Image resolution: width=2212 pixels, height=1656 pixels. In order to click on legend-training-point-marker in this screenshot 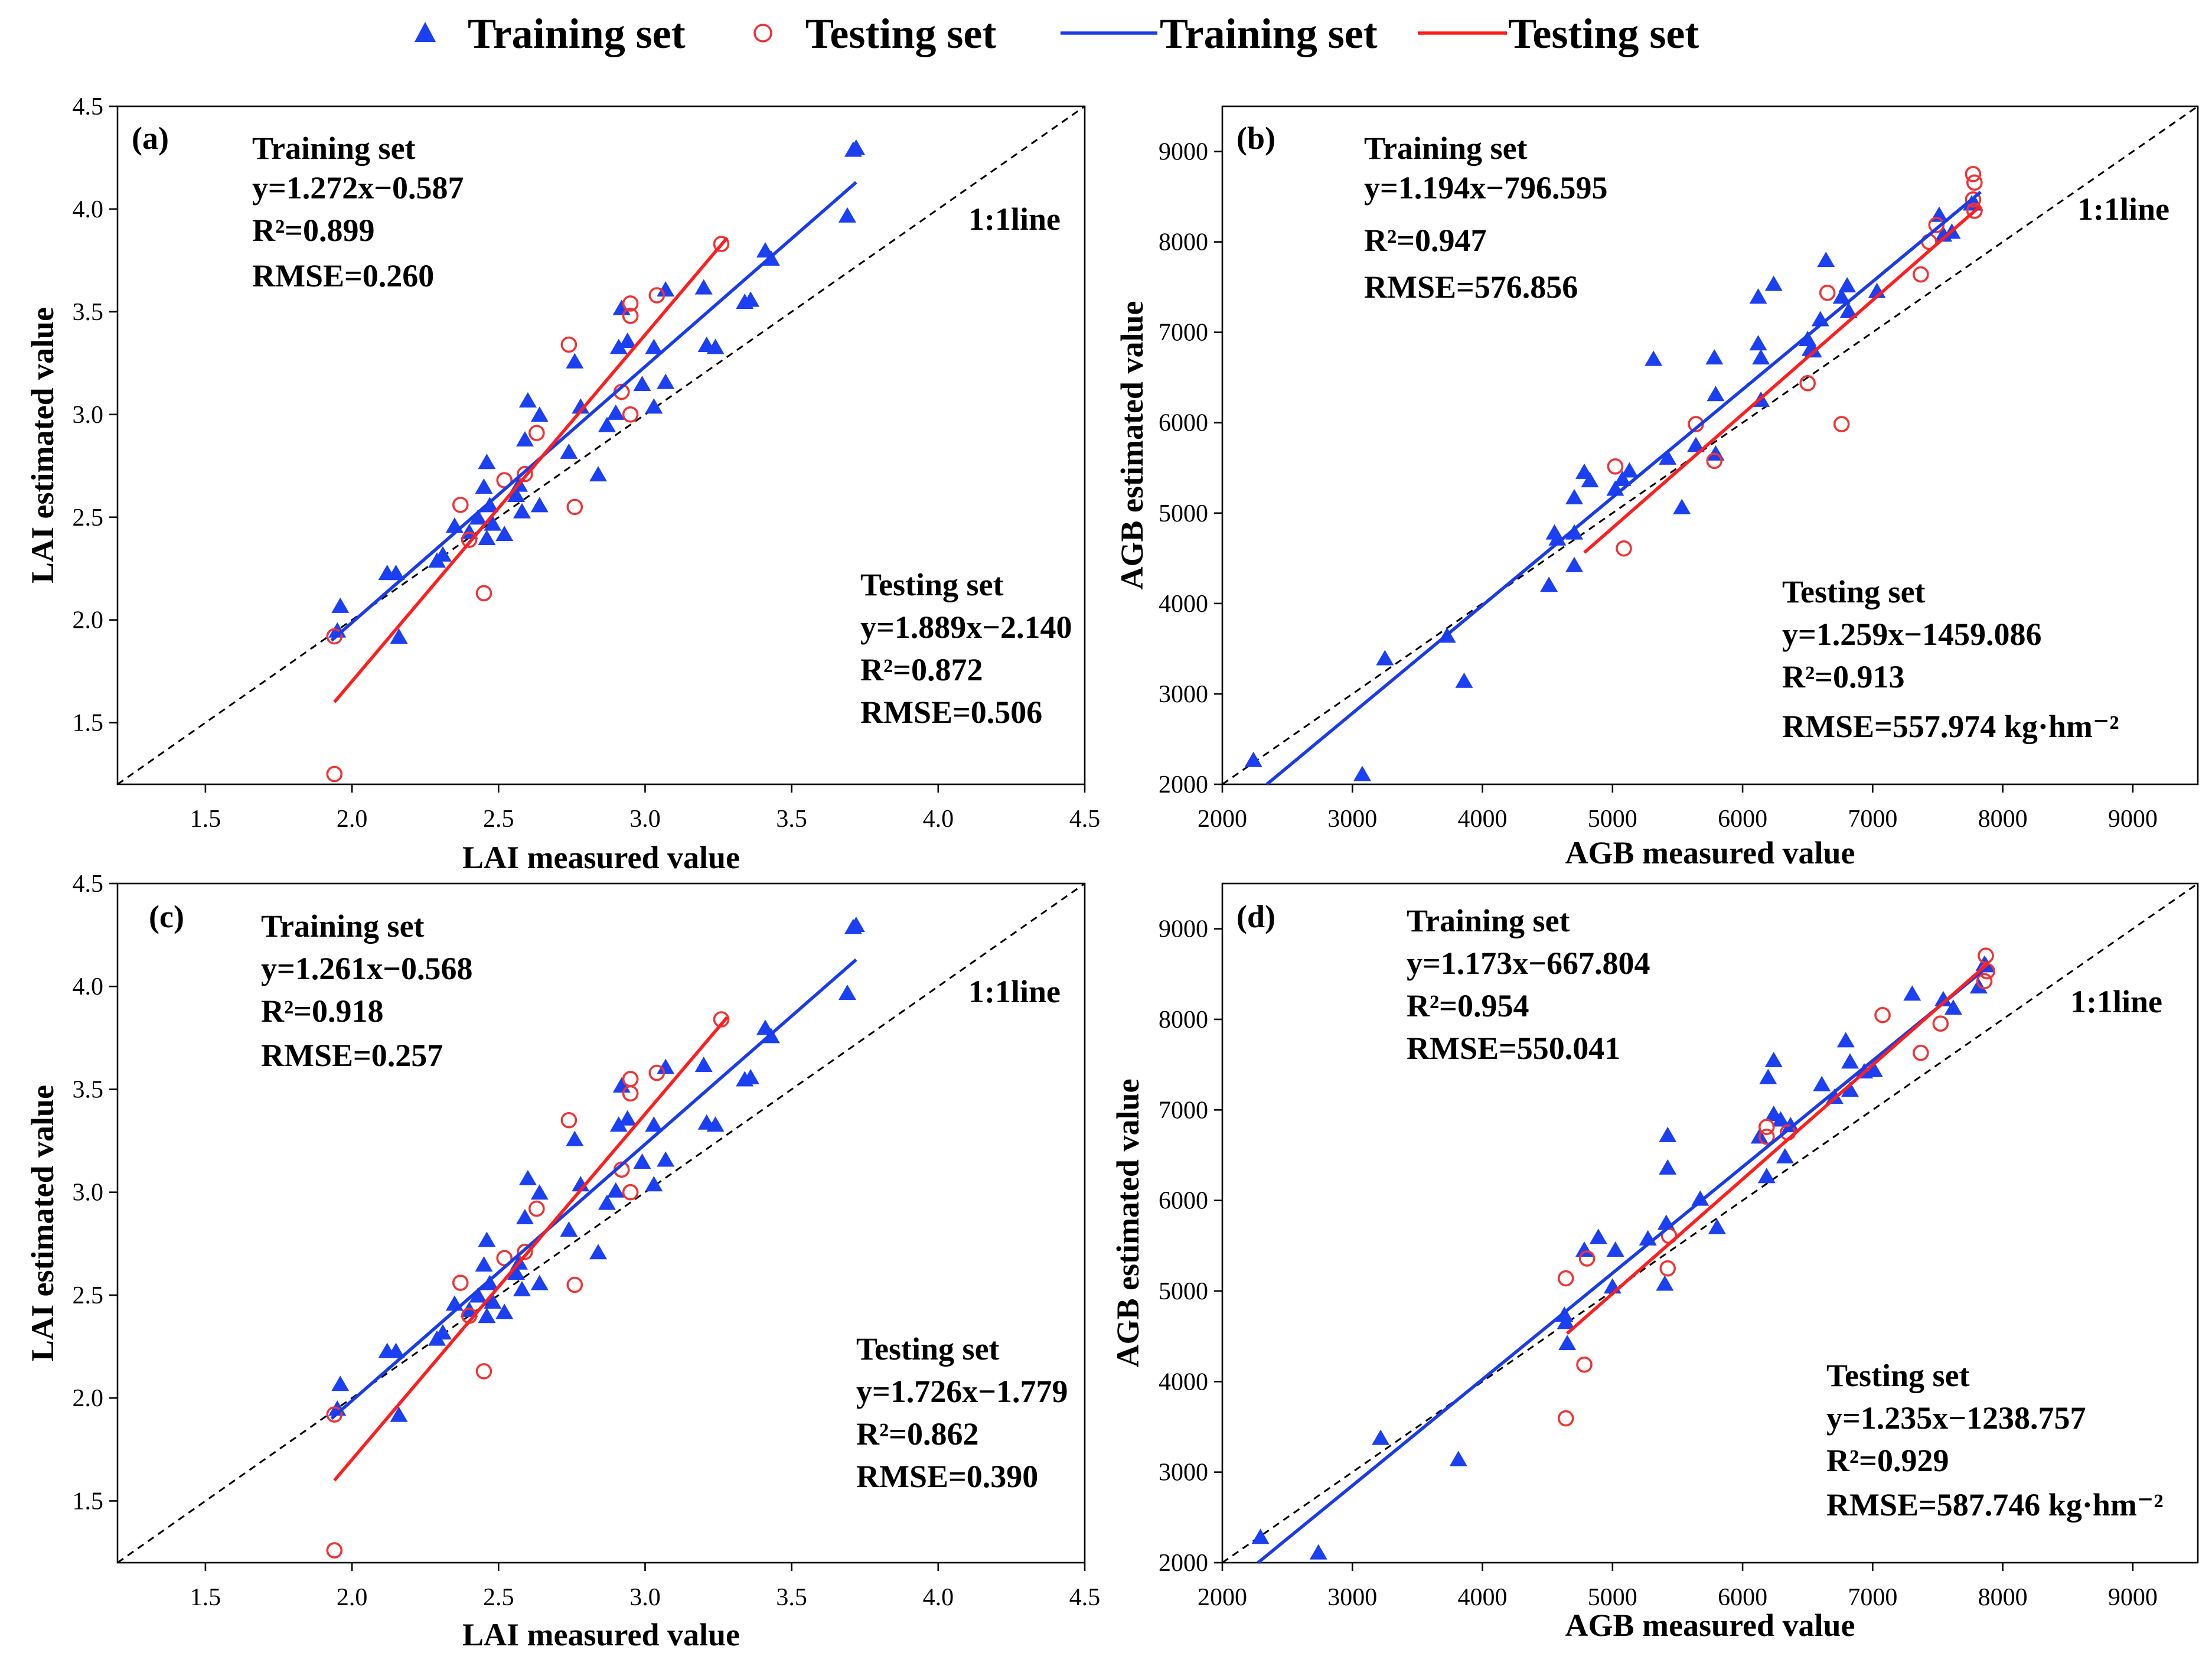, I will do `click(425, 32)`.